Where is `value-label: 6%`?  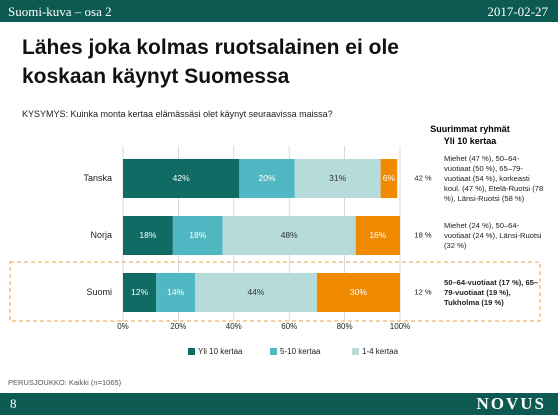
value-label: 6% is located at coordinates (389, 178).